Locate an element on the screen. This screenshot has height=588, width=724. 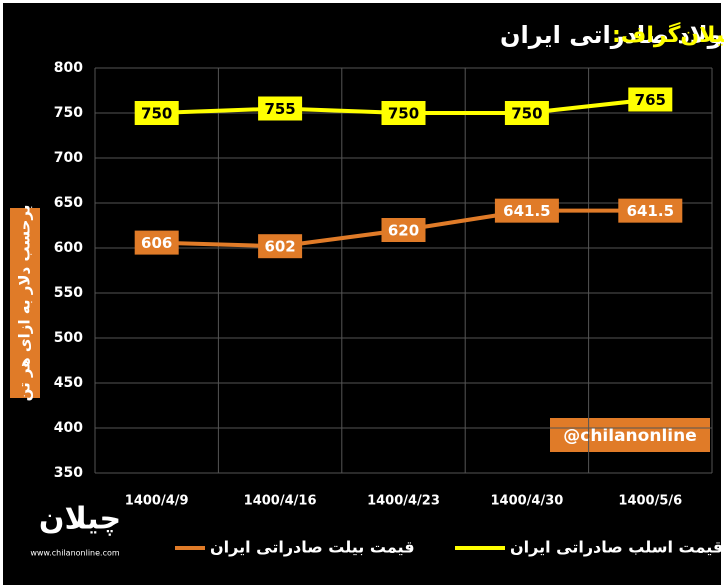
watermark: @chilanonline is located at coordinates (629, 436).